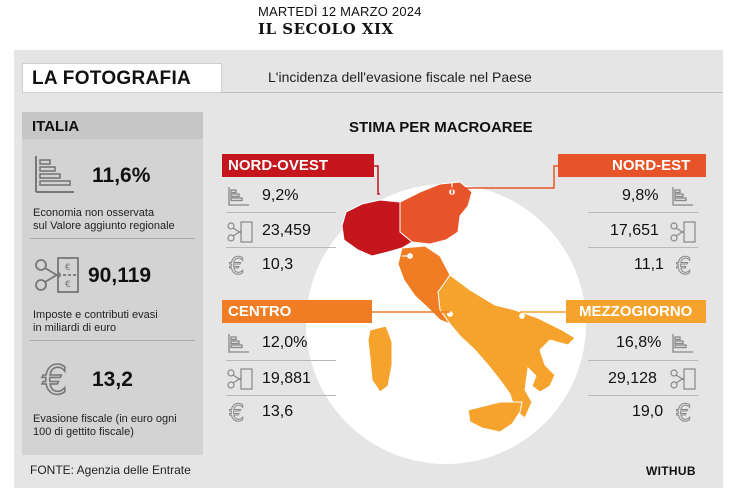 The image size is (733, 499). What do you see at coordinates (95, 315) in the screenshot?
I see `italia-desc-2a: Imposte e contributi evasi` at bounding box center [95, 315].